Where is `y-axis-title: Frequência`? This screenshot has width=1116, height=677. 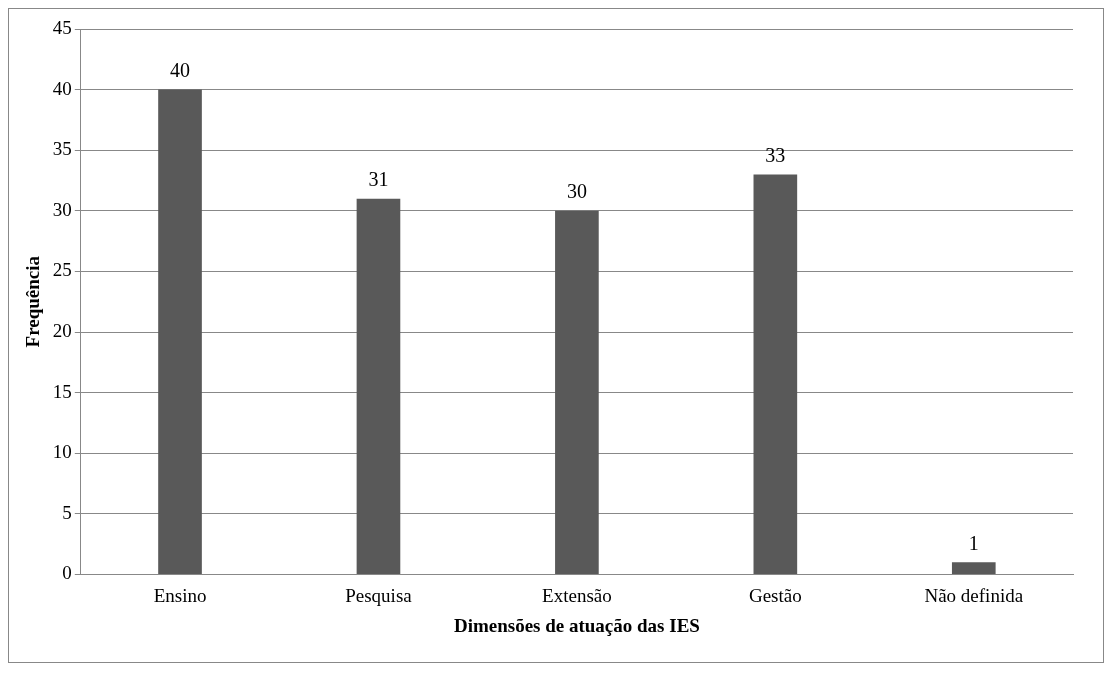 y-axis-title: Frequência is located at coordinates (33, 301).